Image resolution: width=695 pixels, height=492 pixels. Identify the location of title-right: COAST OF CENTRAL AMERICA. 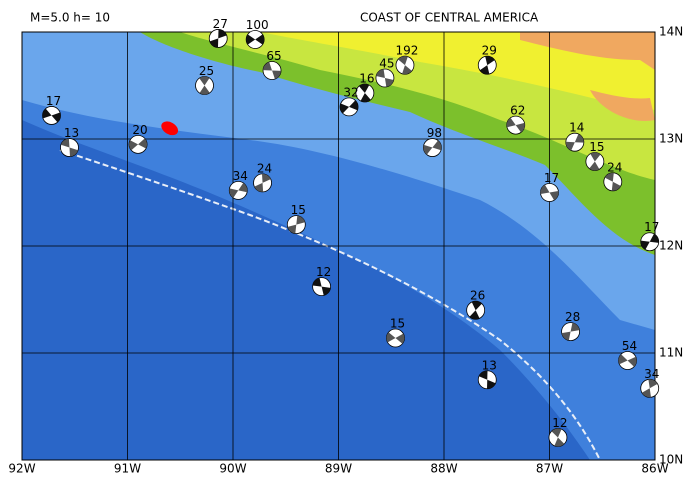
(449, 18).